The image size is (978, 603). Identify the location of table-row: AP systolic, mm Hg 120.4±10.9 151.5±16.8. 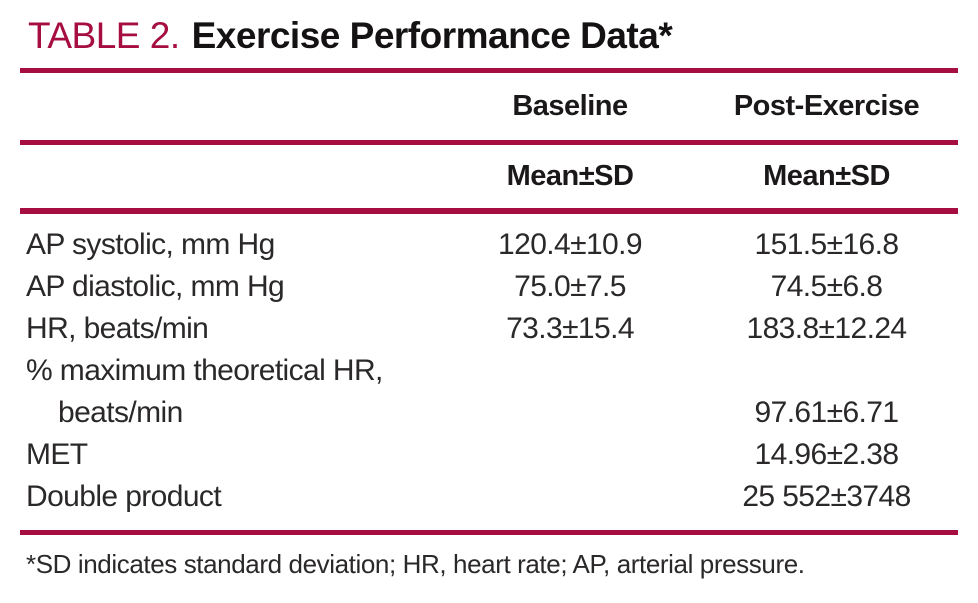
(489, 245).